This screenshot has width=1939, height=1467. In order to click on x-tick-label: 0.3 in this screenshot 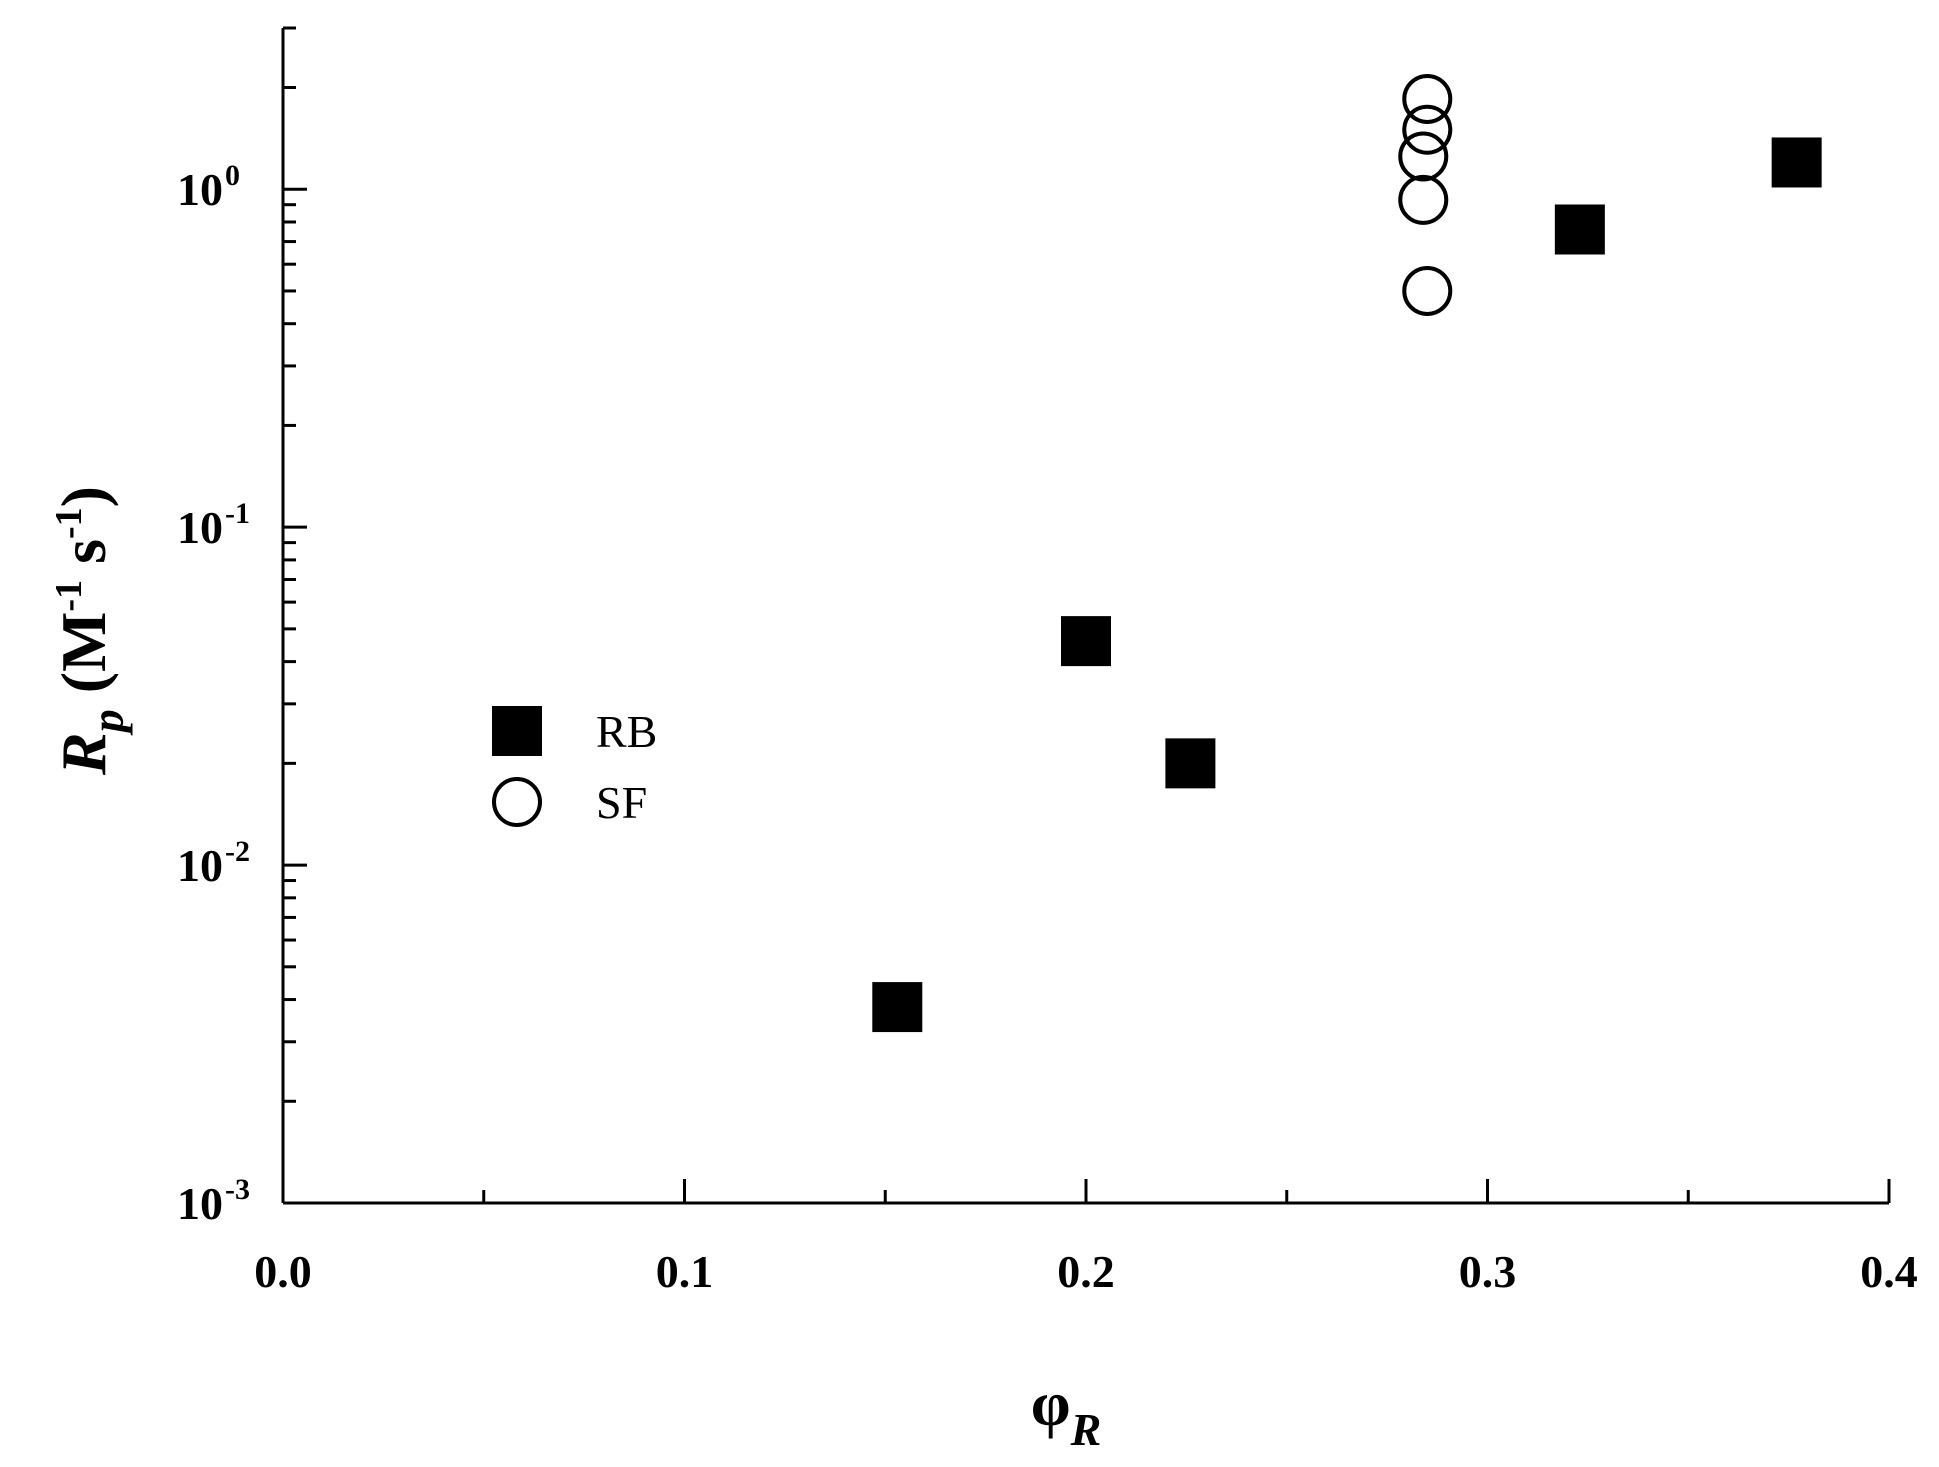, I will do `click(1488, 1271)`.